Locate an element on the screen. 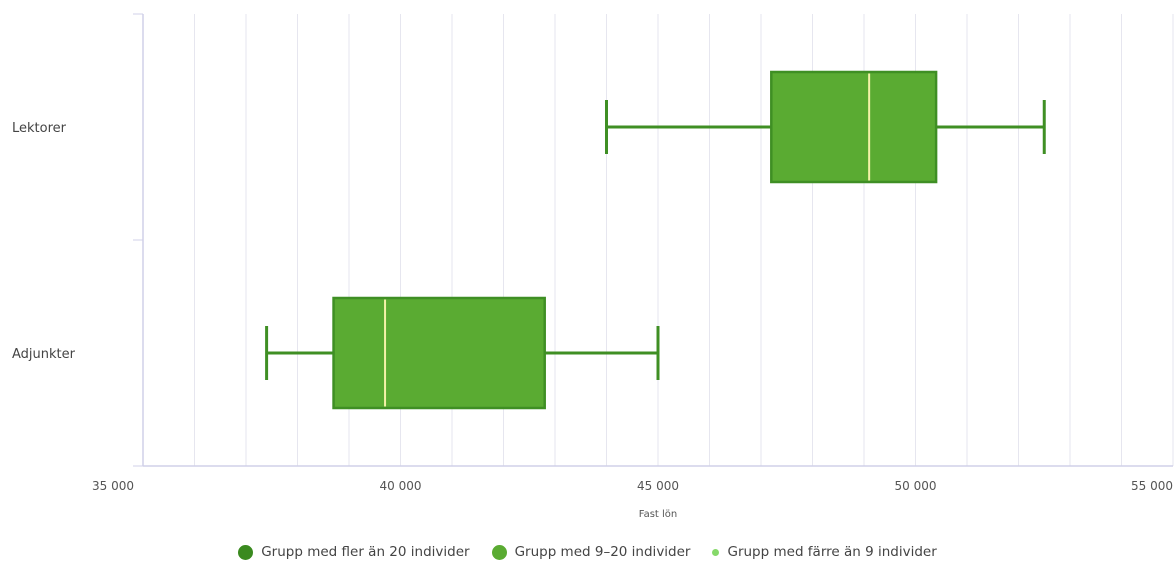  category-label: Lektorer is located at coordinates (39, 128).